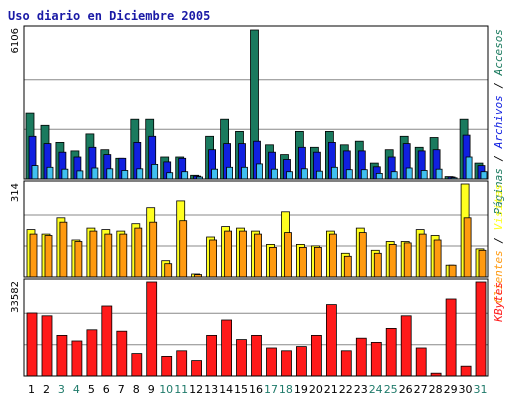  I want to click on x-tick-label-day-26: 26, so click(406, 389).